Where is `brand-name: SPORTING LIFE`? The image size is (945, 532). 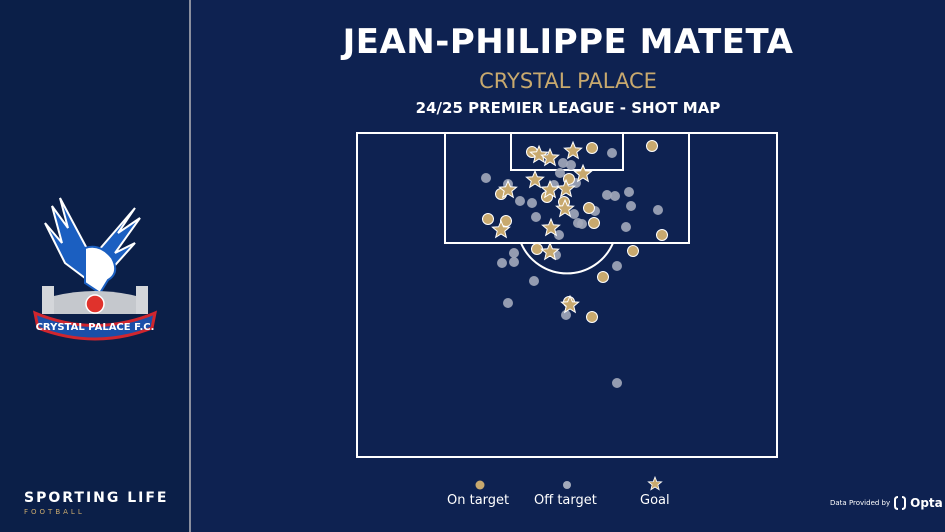 brand-name: SPORTING LIFE is located at coordinates (96, 498).